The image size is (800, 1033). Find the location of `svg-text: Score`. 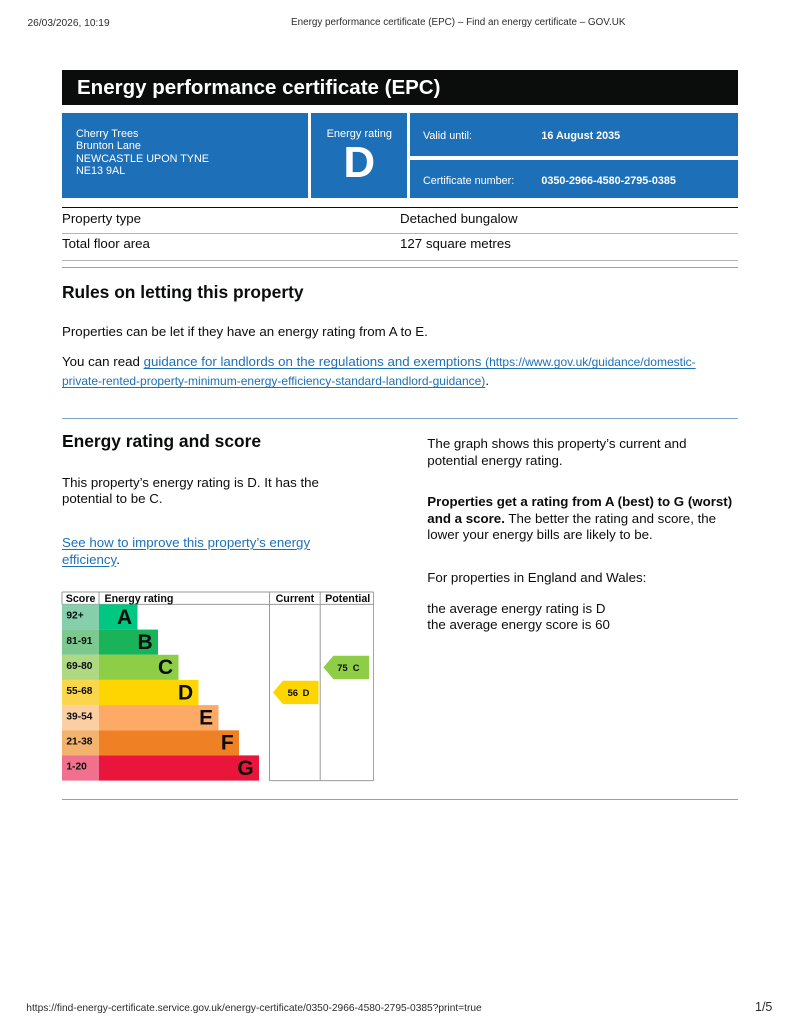

svg-text: Score is located at coordinates (81, 599).